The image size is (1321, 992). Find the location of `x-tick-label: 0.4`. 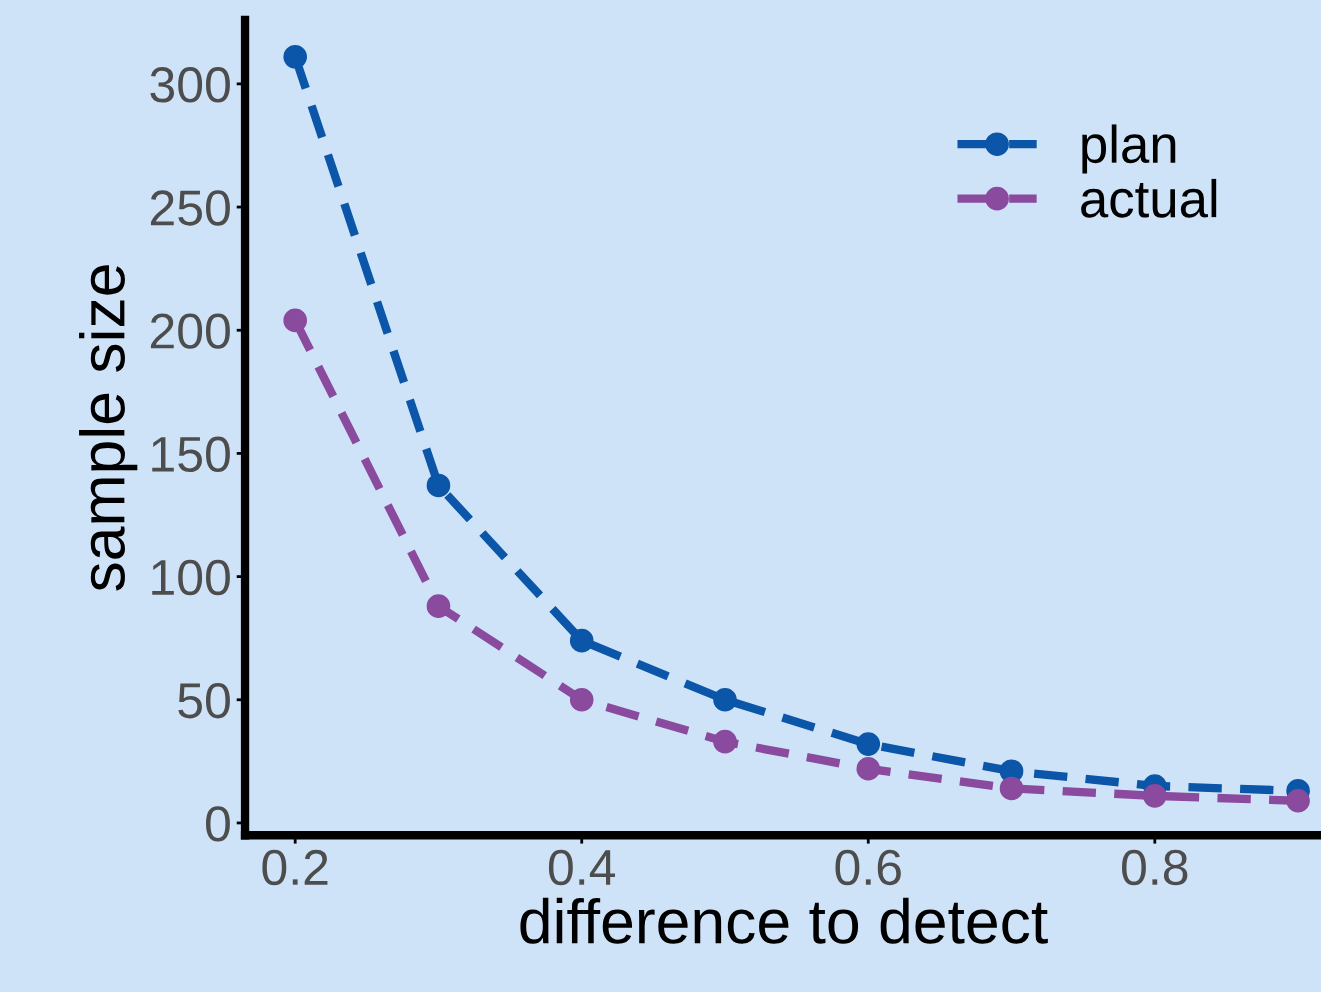

x-tick-label: 0.4 is located at coordinates (582, 867).